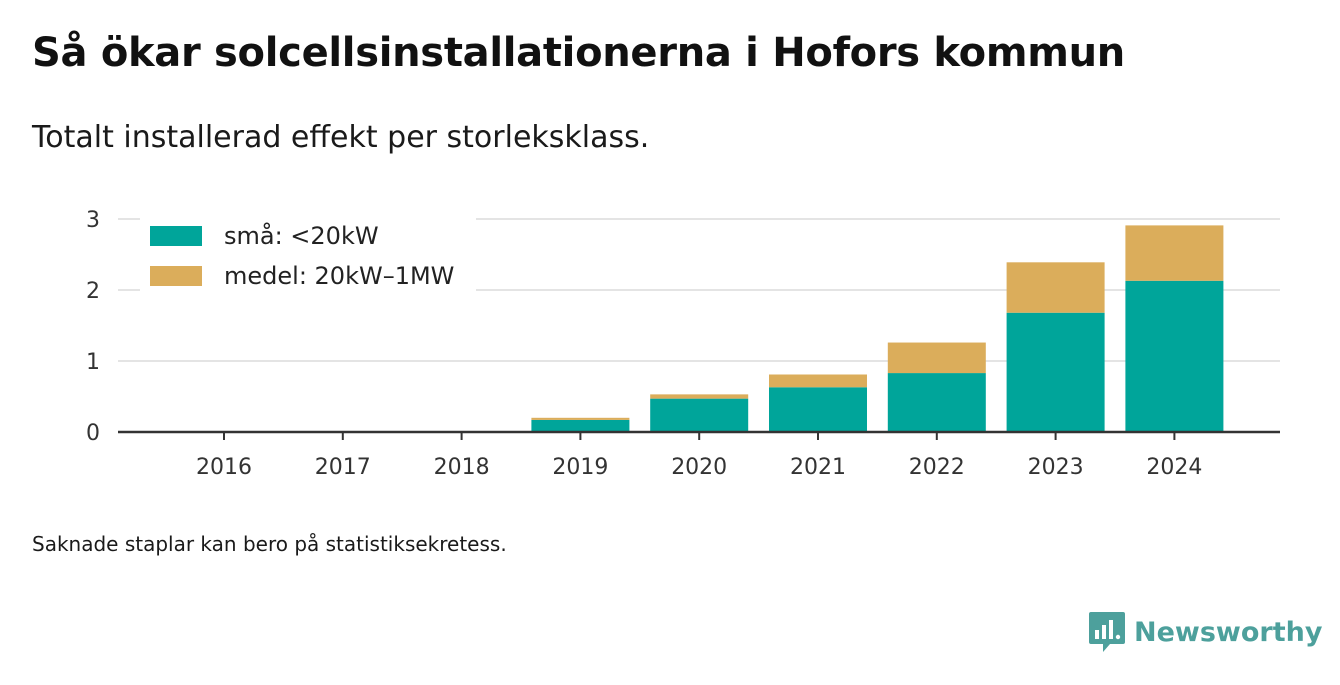 The width and height of the screenshot is (1340, 685). What do you see at coordinates (224, 467) in the screenshot?
I see `x-tick-label: 2016` at bounding box center [224, 467].